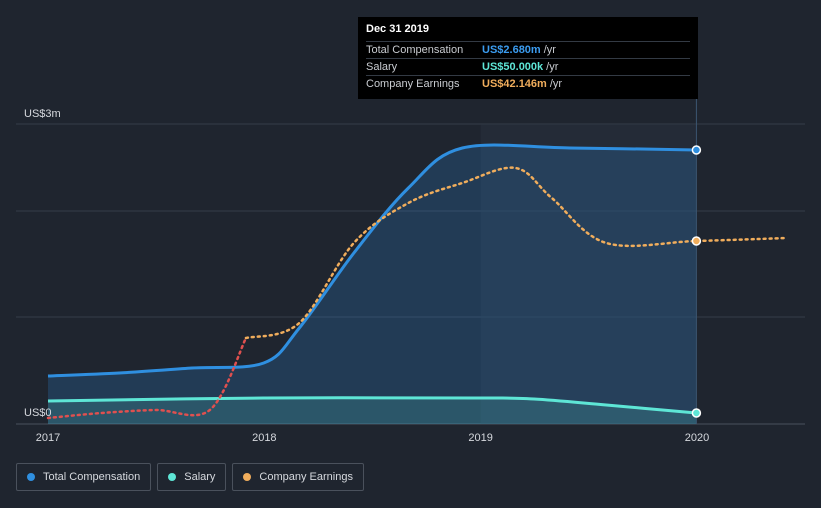 The image size is (821, 508). What do you see at coordinates (511, 50) in the screenshot?
I see `tooltip-value: US$2.680m` at bounding box center [511, 50].